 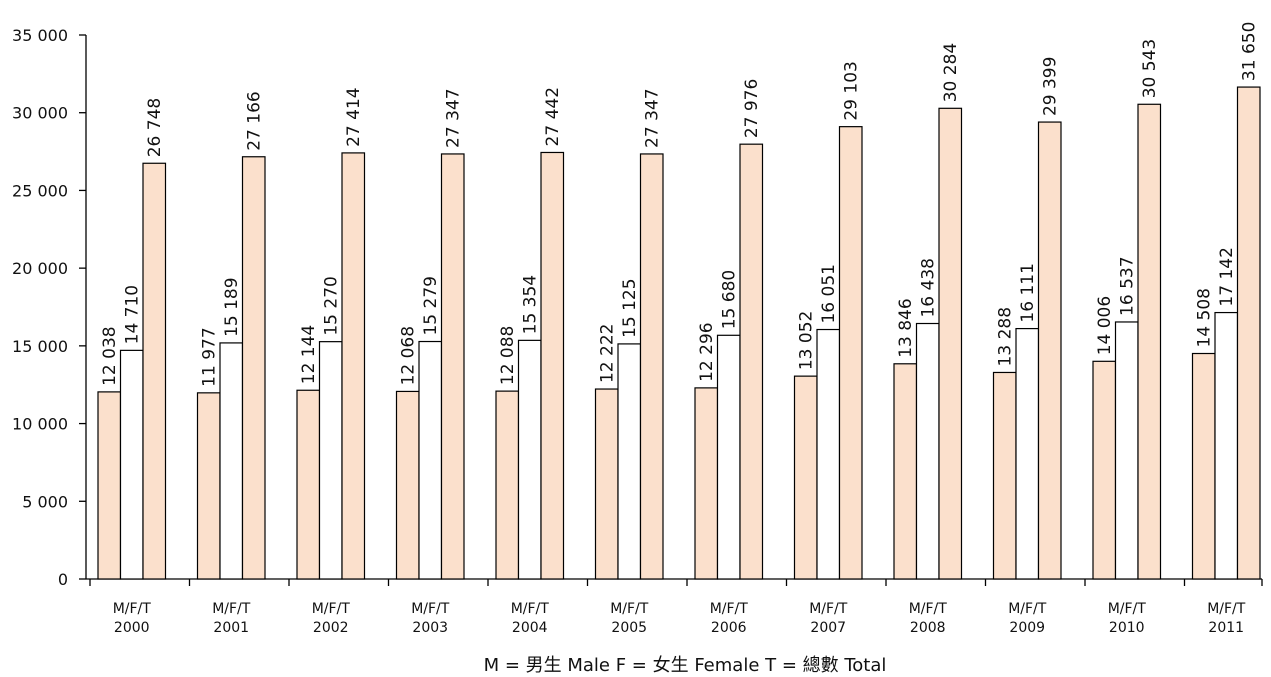 What do you see at coordinates (331, 628) in the screenshot?
I see `category-year-label: 2002` at bounding box center [331, 628].